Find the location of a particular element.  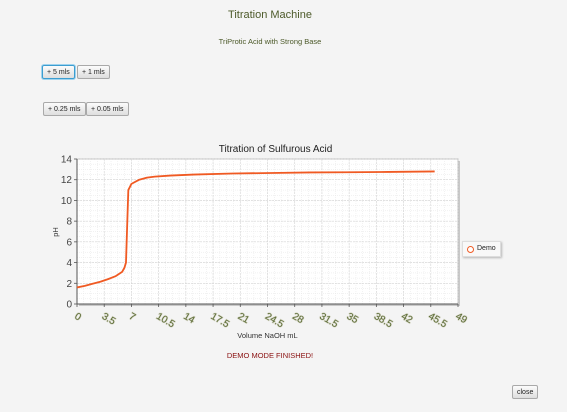

y-tick-label: 10 is located at coordinates (67, 201).